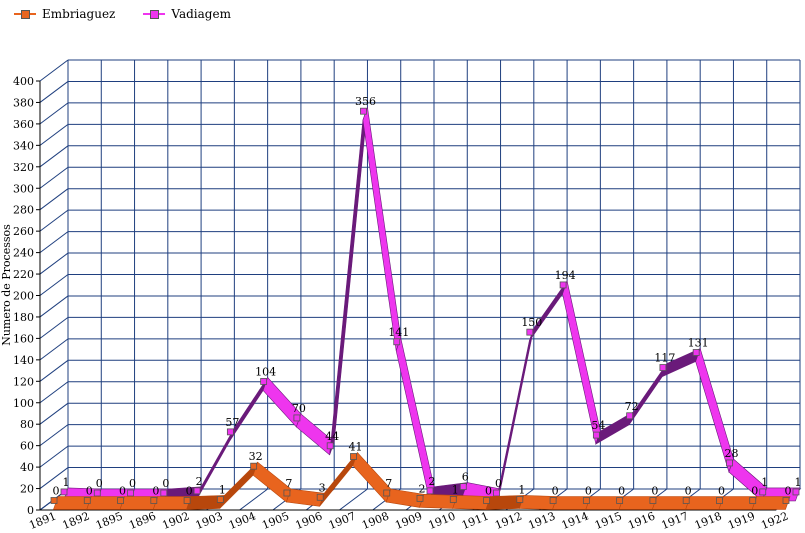 The width and height of the screenshot is (805, 533). Describe the element at coordinates (332, 436) in the screenshot. I see `data-label: 44` at that location.